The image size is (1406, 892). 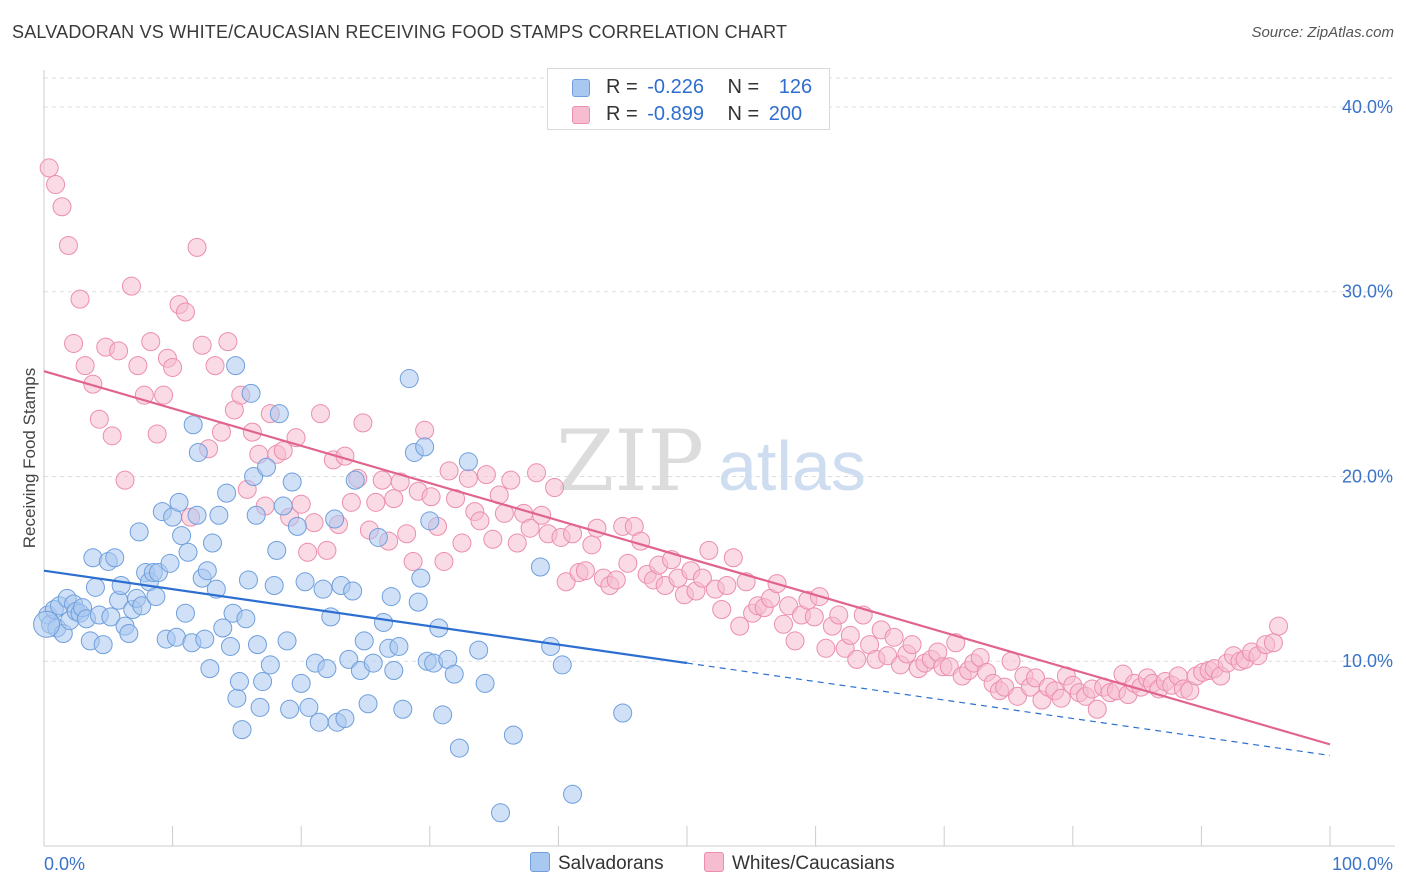 I want to click on legend-r-value: -0.899, so click(x=675, y=114).